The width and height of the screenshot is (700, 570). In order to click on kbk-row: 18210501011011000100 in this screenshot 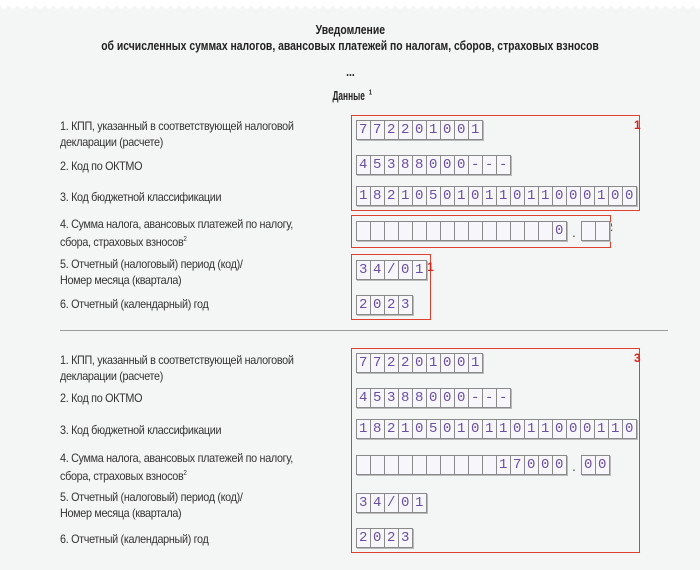, I will do `click(496, 196)`.